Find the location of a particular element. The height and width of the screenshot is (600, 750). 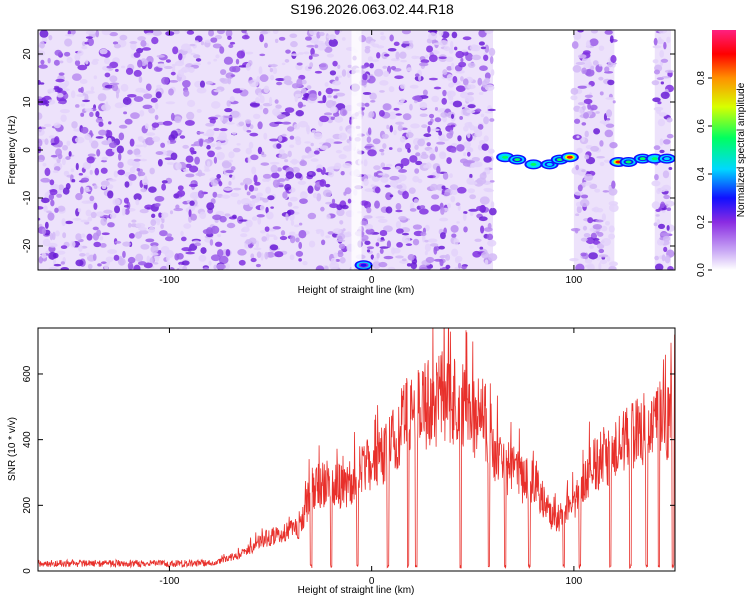

chart-title: S196.2026.063.02.44.R18 is located at coordinates (372, 9).